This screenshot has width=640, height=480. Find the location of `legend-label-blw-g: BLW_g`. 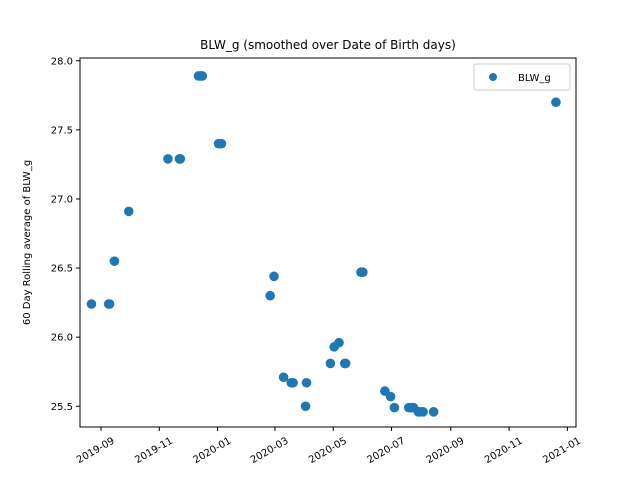

legend-label-blw-g: BLW_g is located at coordinates (534, 78).